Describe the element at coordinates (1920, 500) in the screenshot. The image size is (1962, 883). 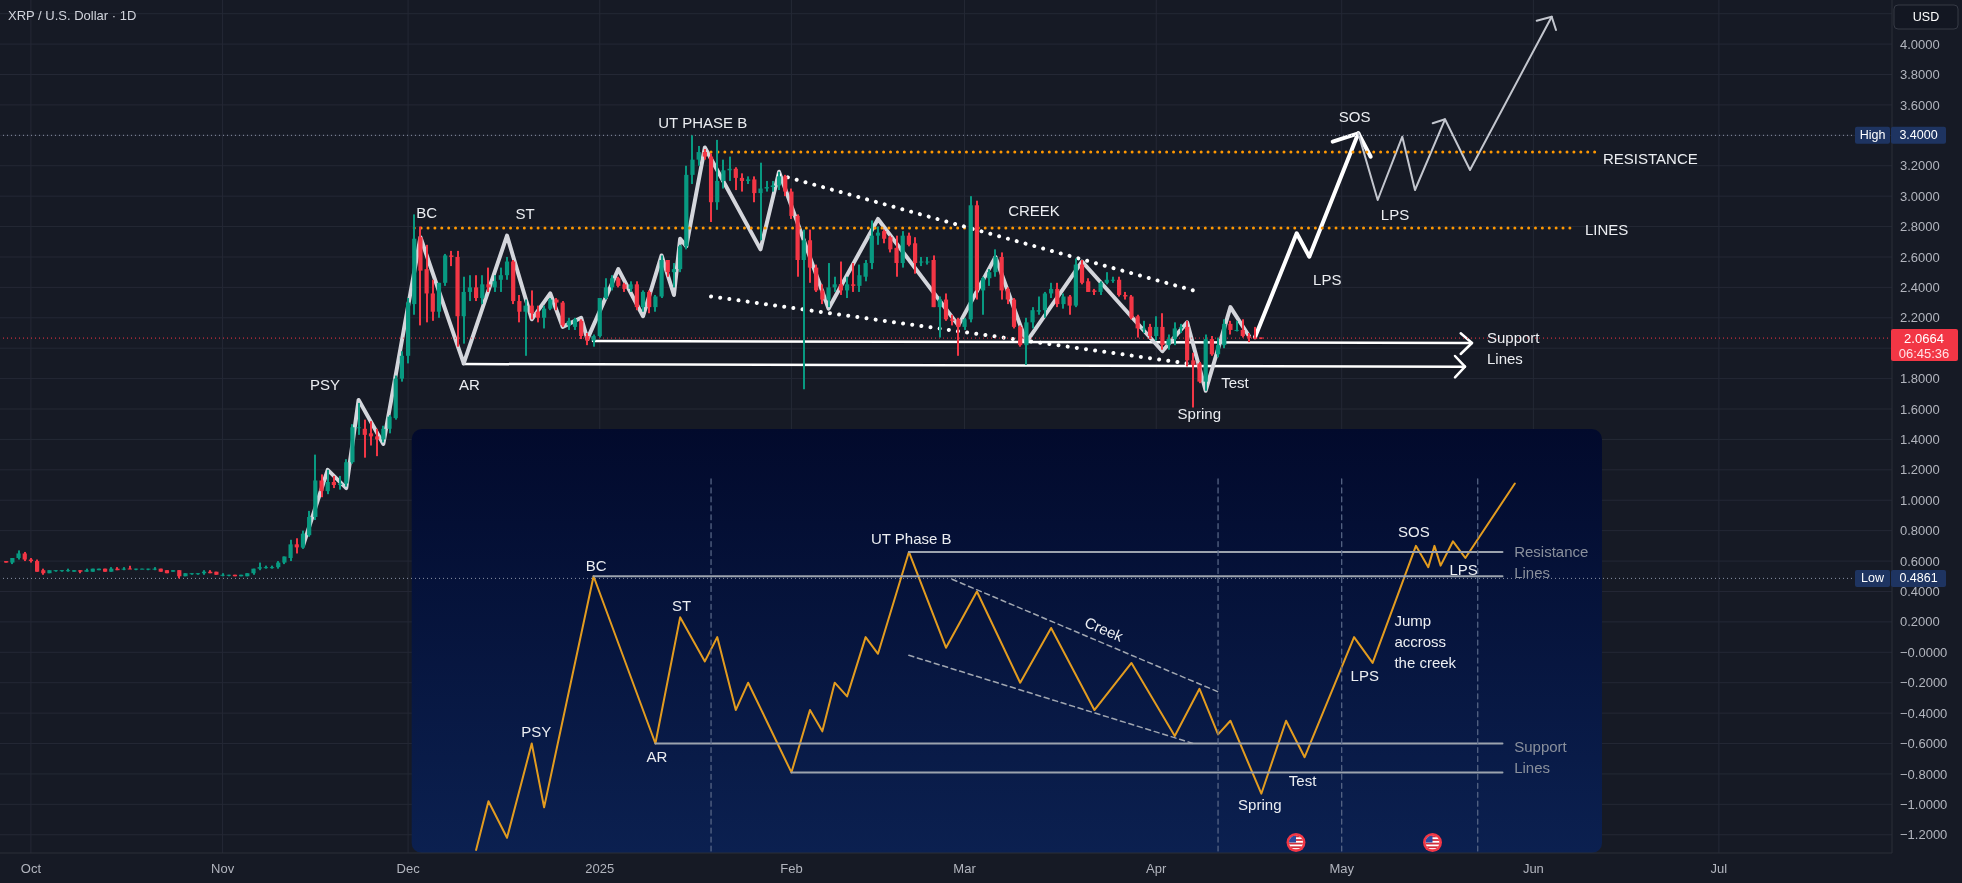
I see `y-tick-label: 1.0000` at that location.